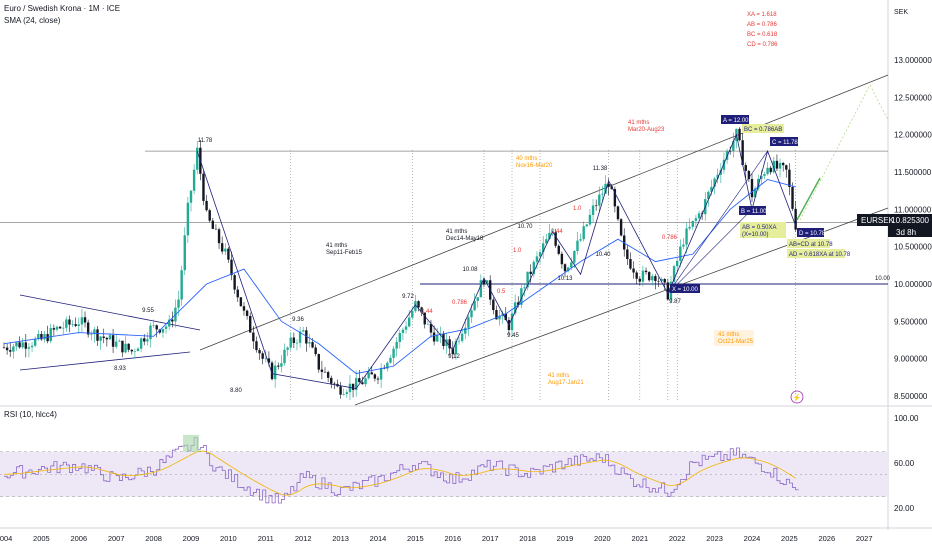 This screenshot has width=932, height=555. I want to click on time-tick-label: 2023, so click(714, 538).